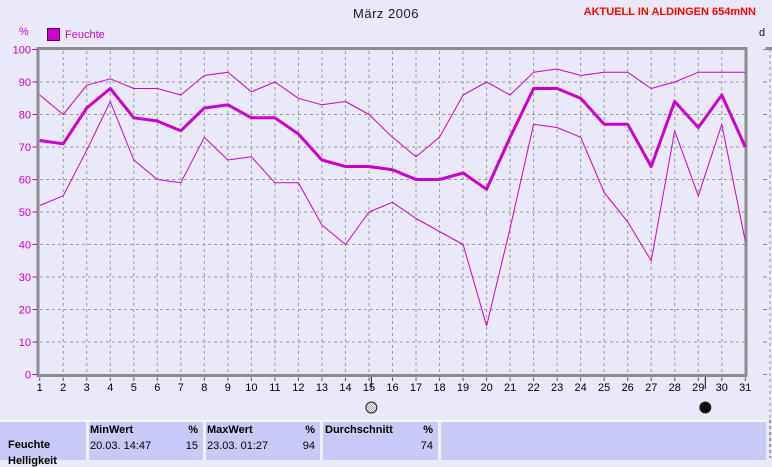 This screenshot has width=772, height=467. I want to click on durchschnitt-unit: %, so click(428, 430).